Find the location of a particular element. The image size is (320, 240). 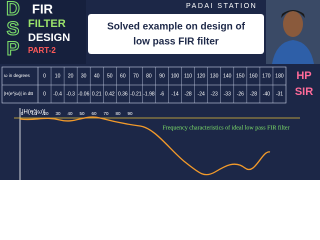

dsp-letter: D is located at coordinates (13, 10).